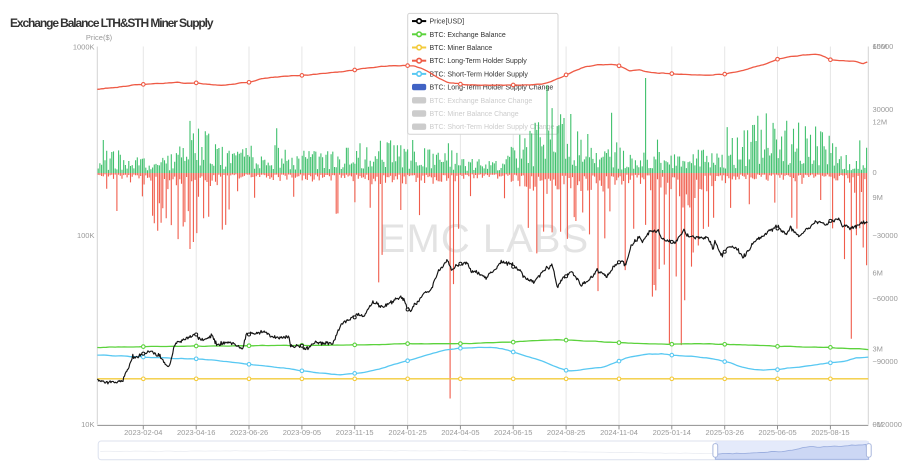  Describe the element at coordinates (619, 432) in the screenshot. I see `svg-text: 2024-11-04` at that location.